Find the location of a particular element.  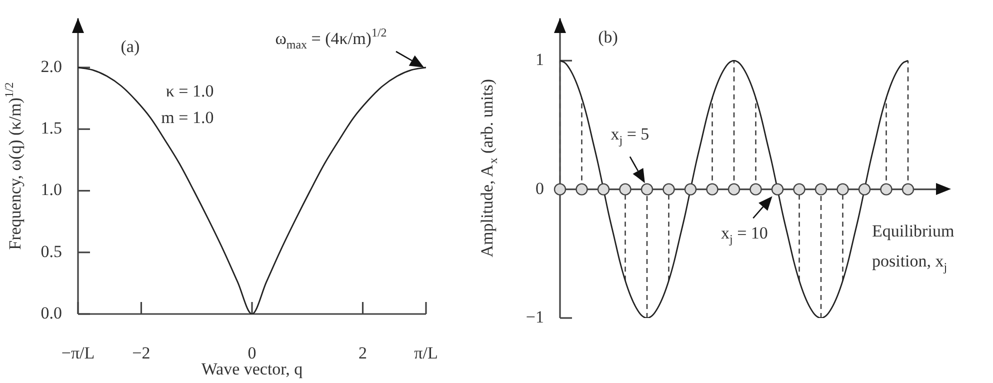

x-tick-label: 2 is located at coordinates (363, 353).